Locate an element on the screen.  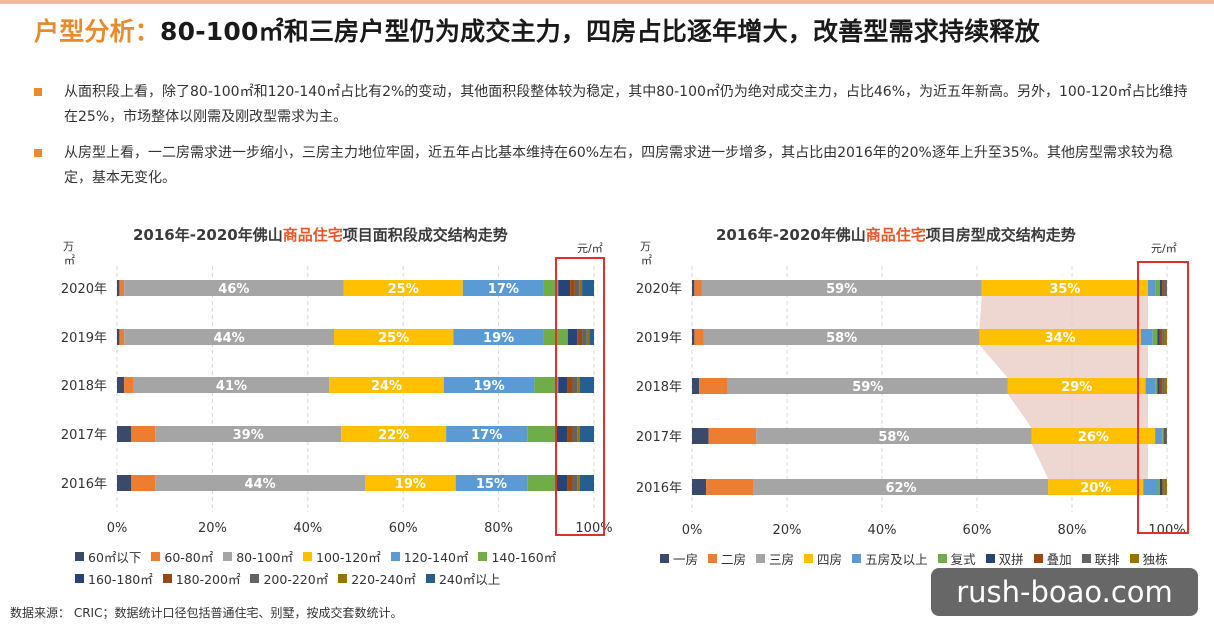
chart-title-area: 2016年-2020年佛山商品住宅项目面积段成交结构走势 is located at coordinates (320, 234).